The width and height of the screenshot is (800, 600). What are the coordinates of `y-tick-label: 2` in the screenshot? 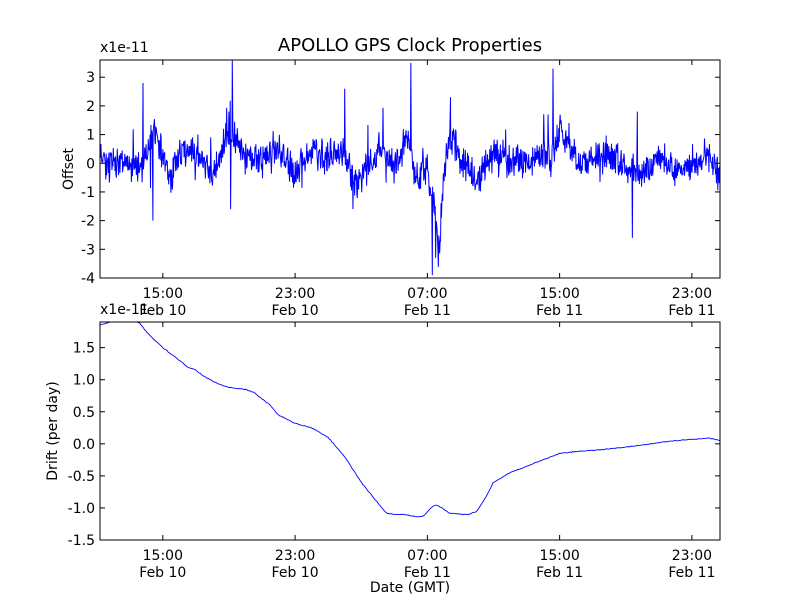 It's located at (90, 107).